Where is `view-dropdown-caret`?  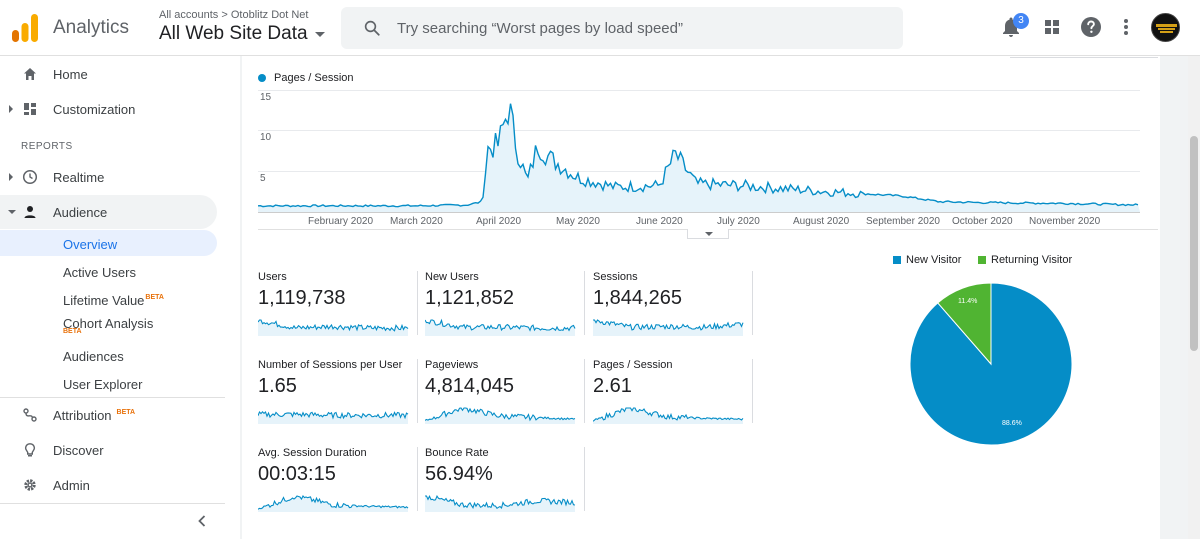
view-dropdown-caret is located at coordinates (320, 34).